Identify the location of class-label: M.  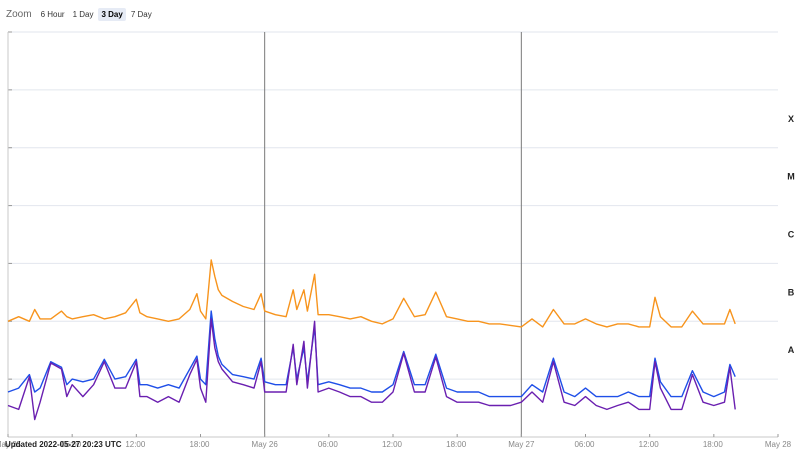
(791, 177).